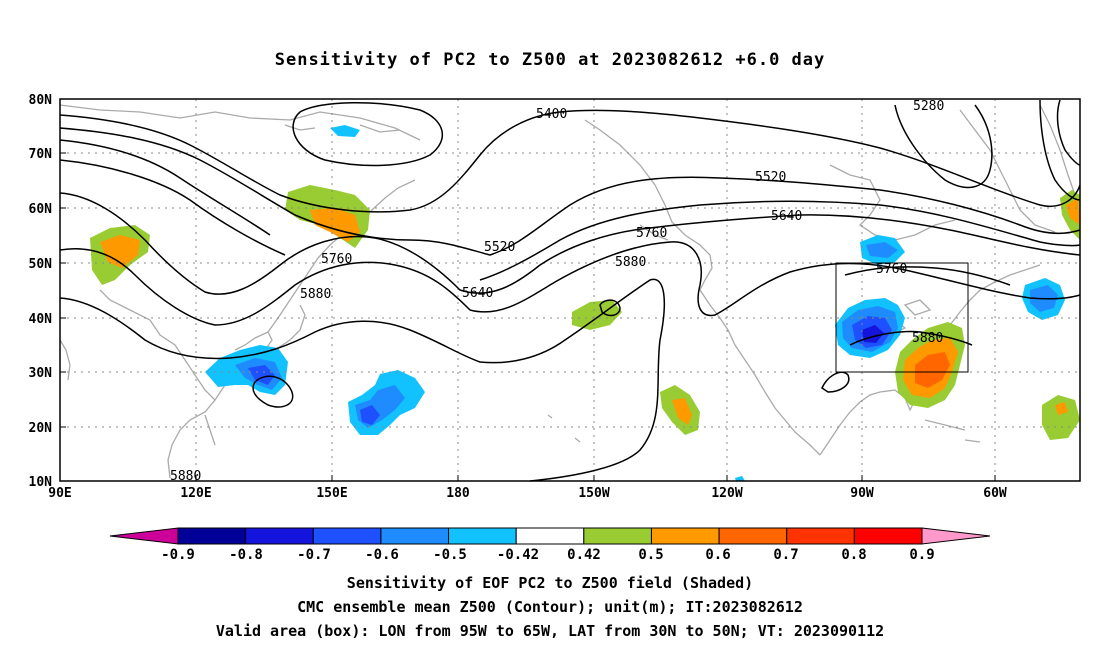 The height and width of the screenshot is (650, 1100). Describe the element at coordinates (246, 555) in the screenshot. I see `colorbar-tick: -0.8` at that location.